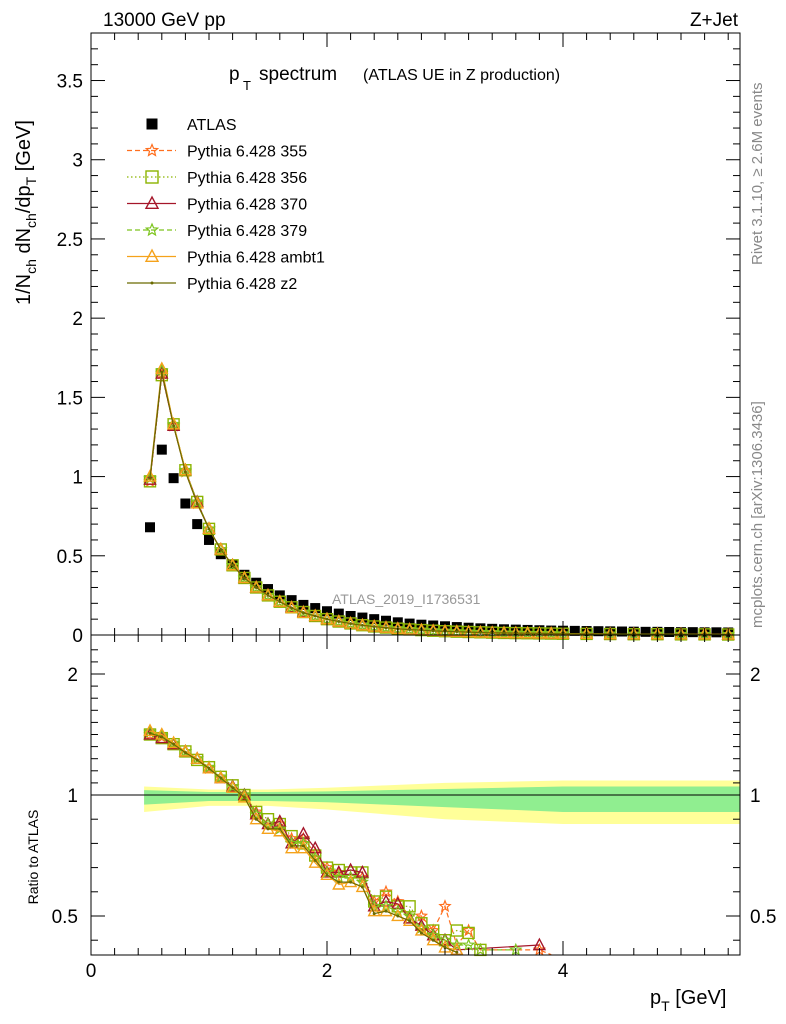  I want to click on main-ylabel: 1/Nch dNch/dpT [GeV], so click(26, 212).